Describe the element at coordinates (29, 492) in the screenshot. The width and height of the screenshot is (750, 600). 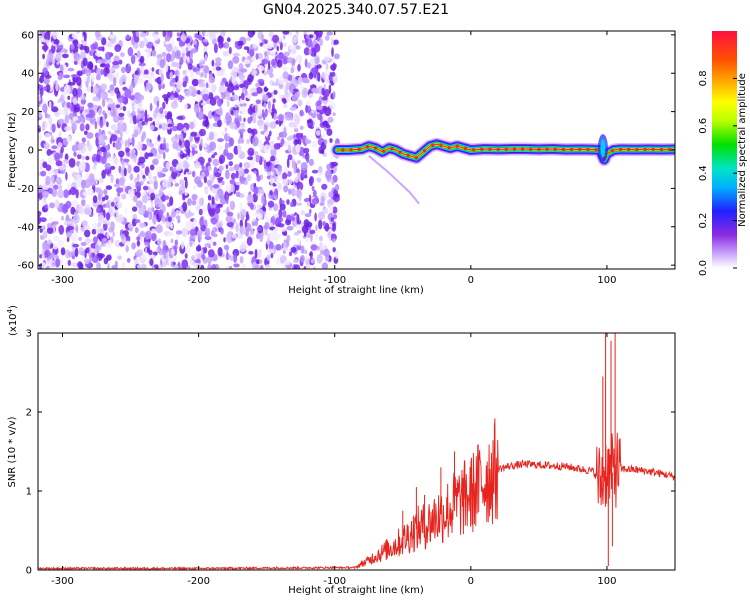
I see `y-tick-label: 1` at that location.